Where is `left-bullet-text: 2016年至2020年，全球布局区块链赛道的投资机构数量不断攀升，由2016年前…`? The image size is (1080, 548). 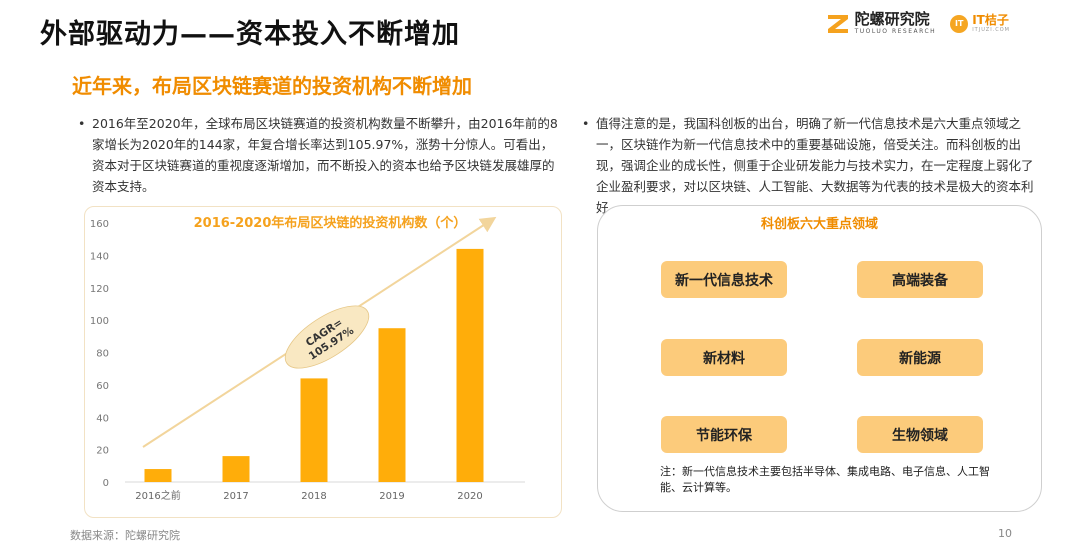 left-bullet-text: 2016年至2020年，全球布局区块链赛道的投资机构数量不断攀升，由2016年前… is located at coordinates (325, 155).